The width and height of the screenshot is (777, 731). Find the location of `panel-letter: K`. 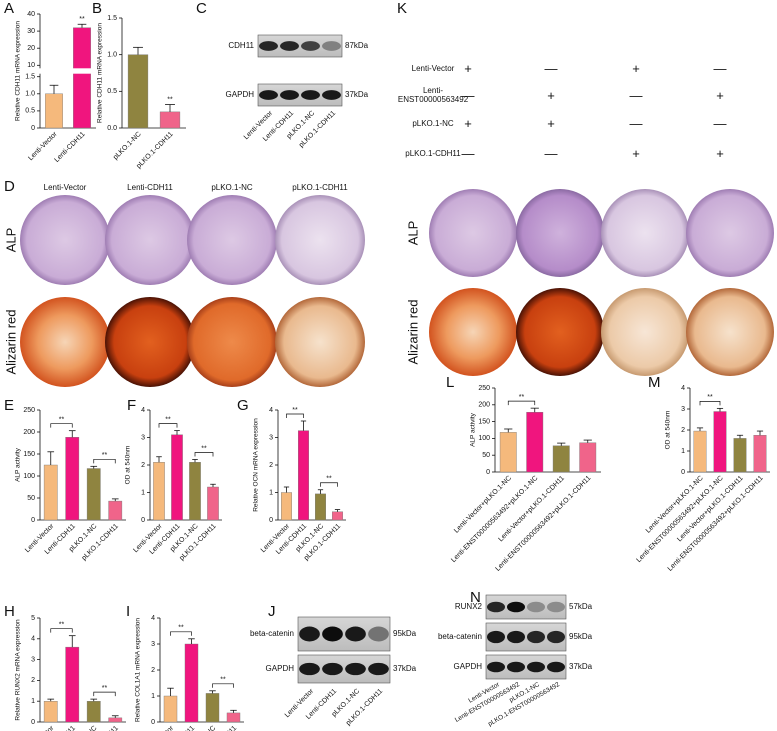

panel-letter: K is located at coordinates (402, 8).